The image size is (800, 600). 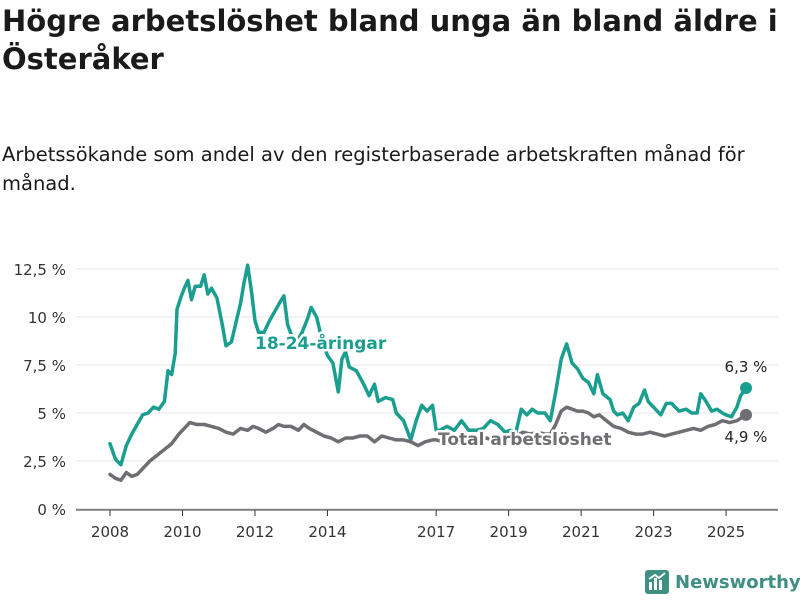 I want to click on total-last-point, so click(x=746, y=414).